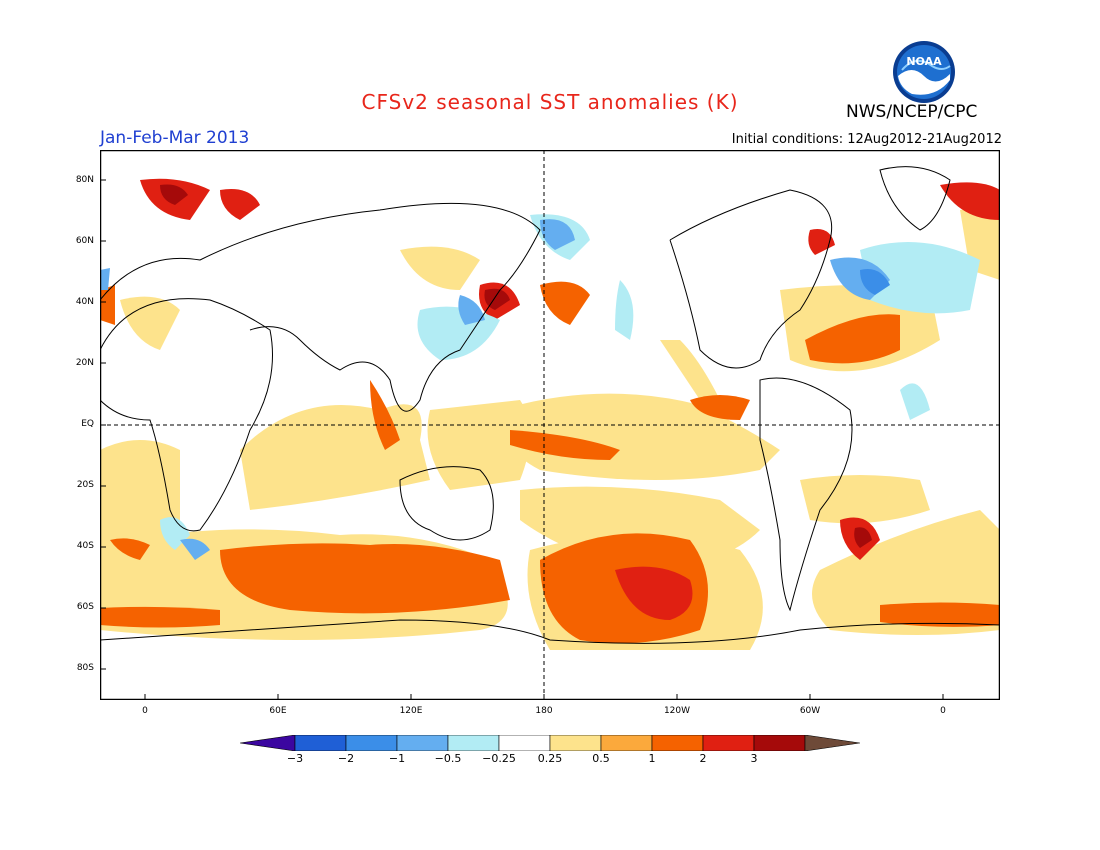 This screenshot has height=850, width=1100. Describe the element at coordinates (278, 711) in the screenshot. I see `lon-tick-60e: 60E` at that location.